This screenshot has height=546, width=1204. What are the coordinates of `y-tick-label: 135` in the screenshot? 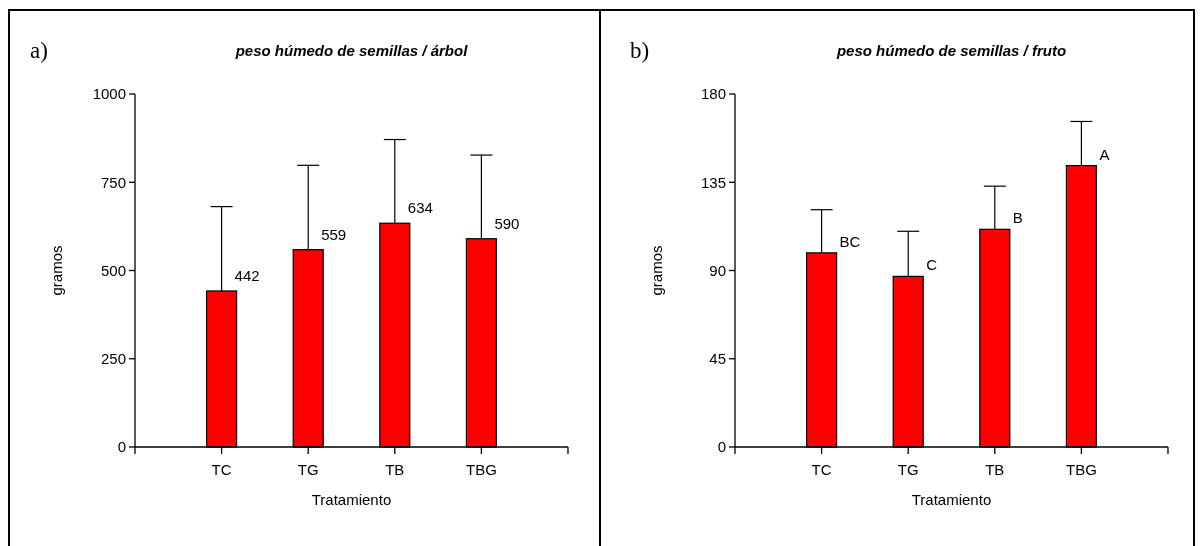 It's located at (713, 182).